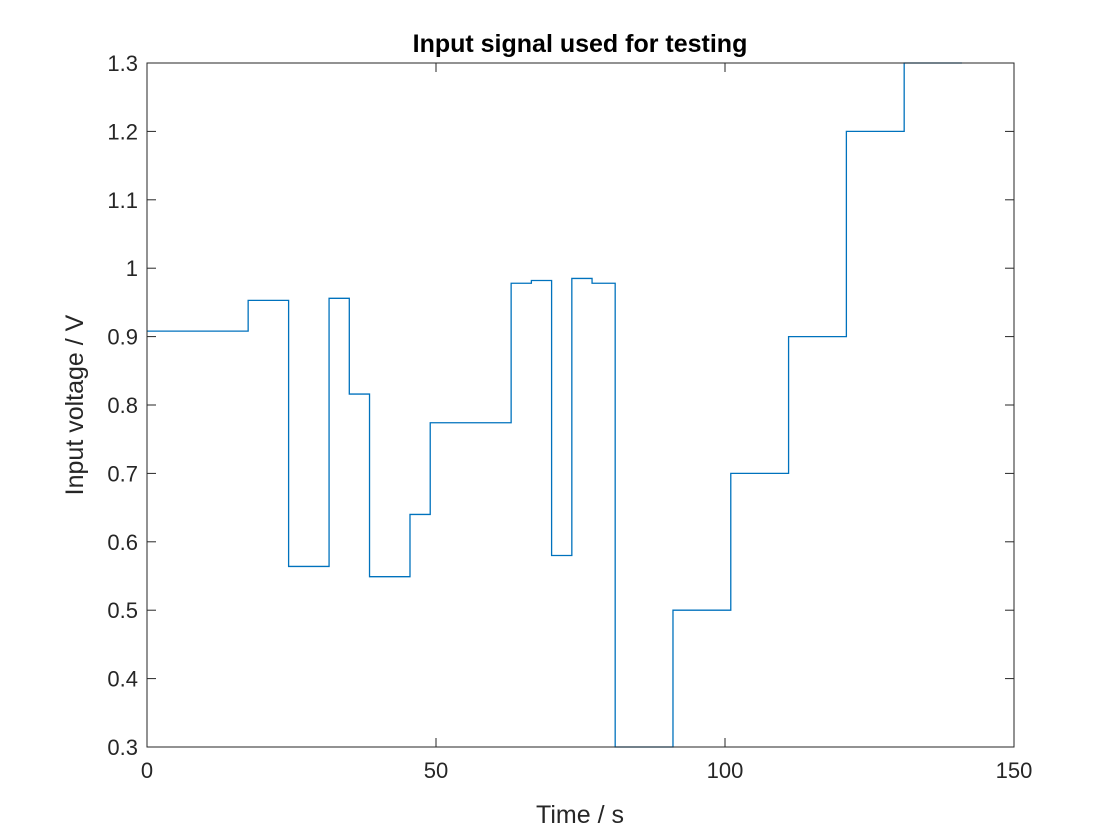 The image size is (1120, 840). I want to click on x-tick-label: 50, so click(436, 770).